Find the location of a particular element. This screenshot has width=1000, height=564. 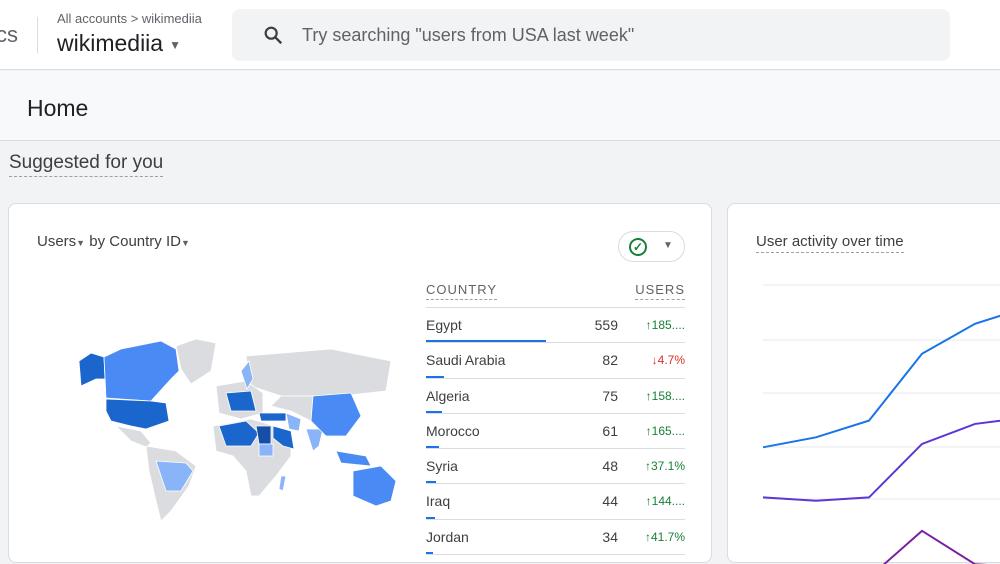

check-circle-icon: ✓ is located at coordinates (638, 247).